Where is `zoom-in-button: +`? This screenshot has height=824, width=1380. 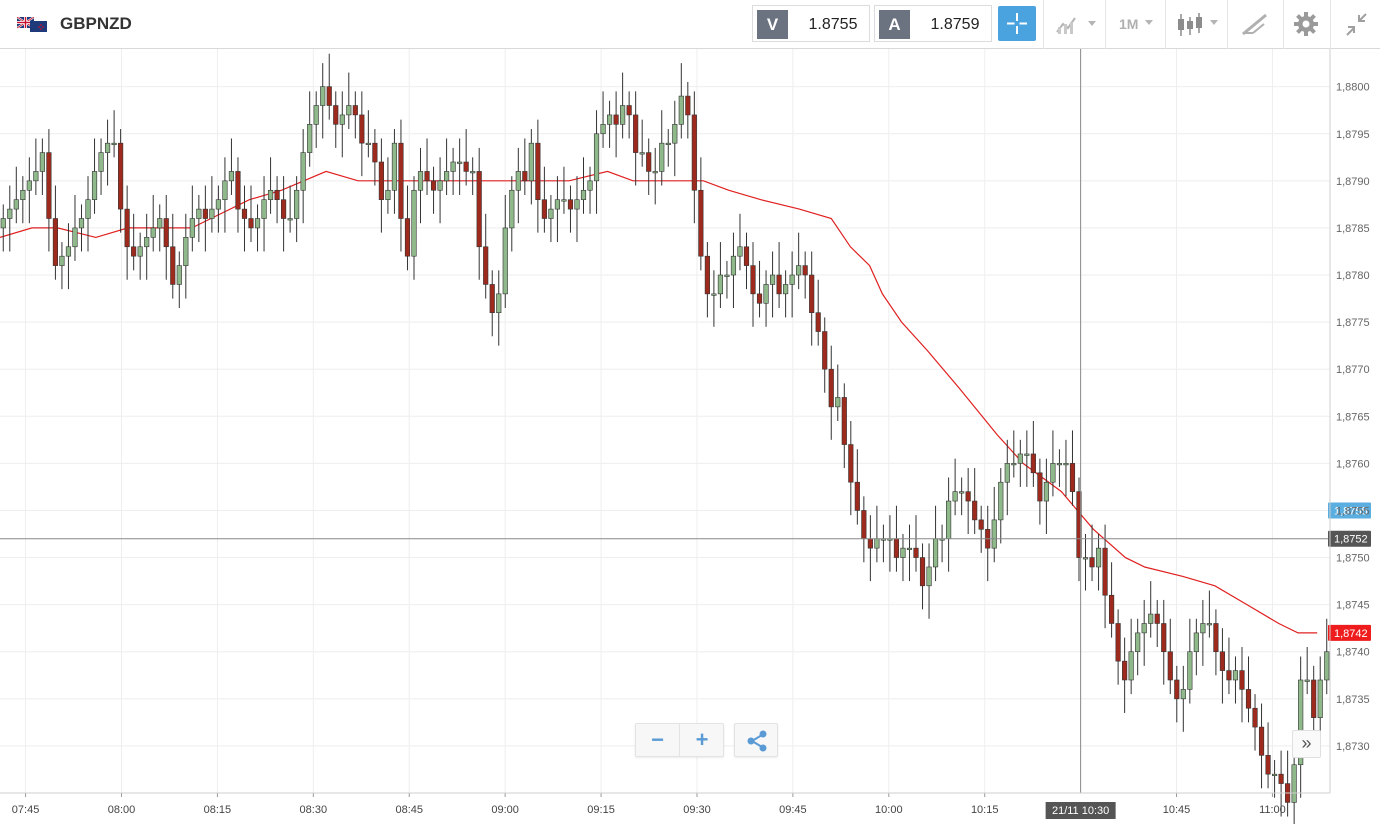 zoom-in-button: + is located at coordinates (702, 739).